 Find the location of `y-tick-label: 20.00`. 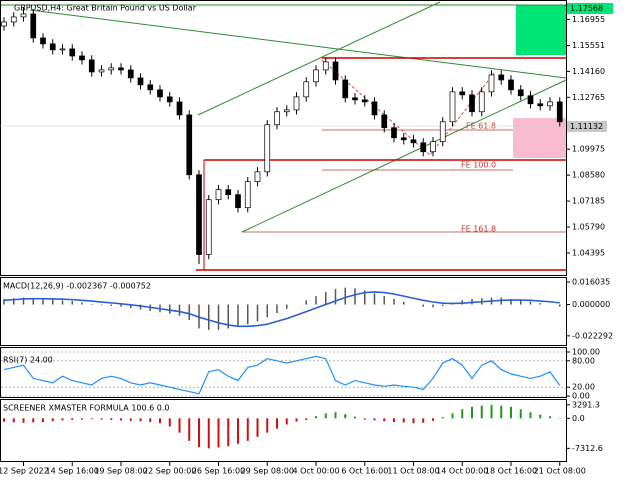

y-tick-label: 20.00 is located at coordinates (583, 387).